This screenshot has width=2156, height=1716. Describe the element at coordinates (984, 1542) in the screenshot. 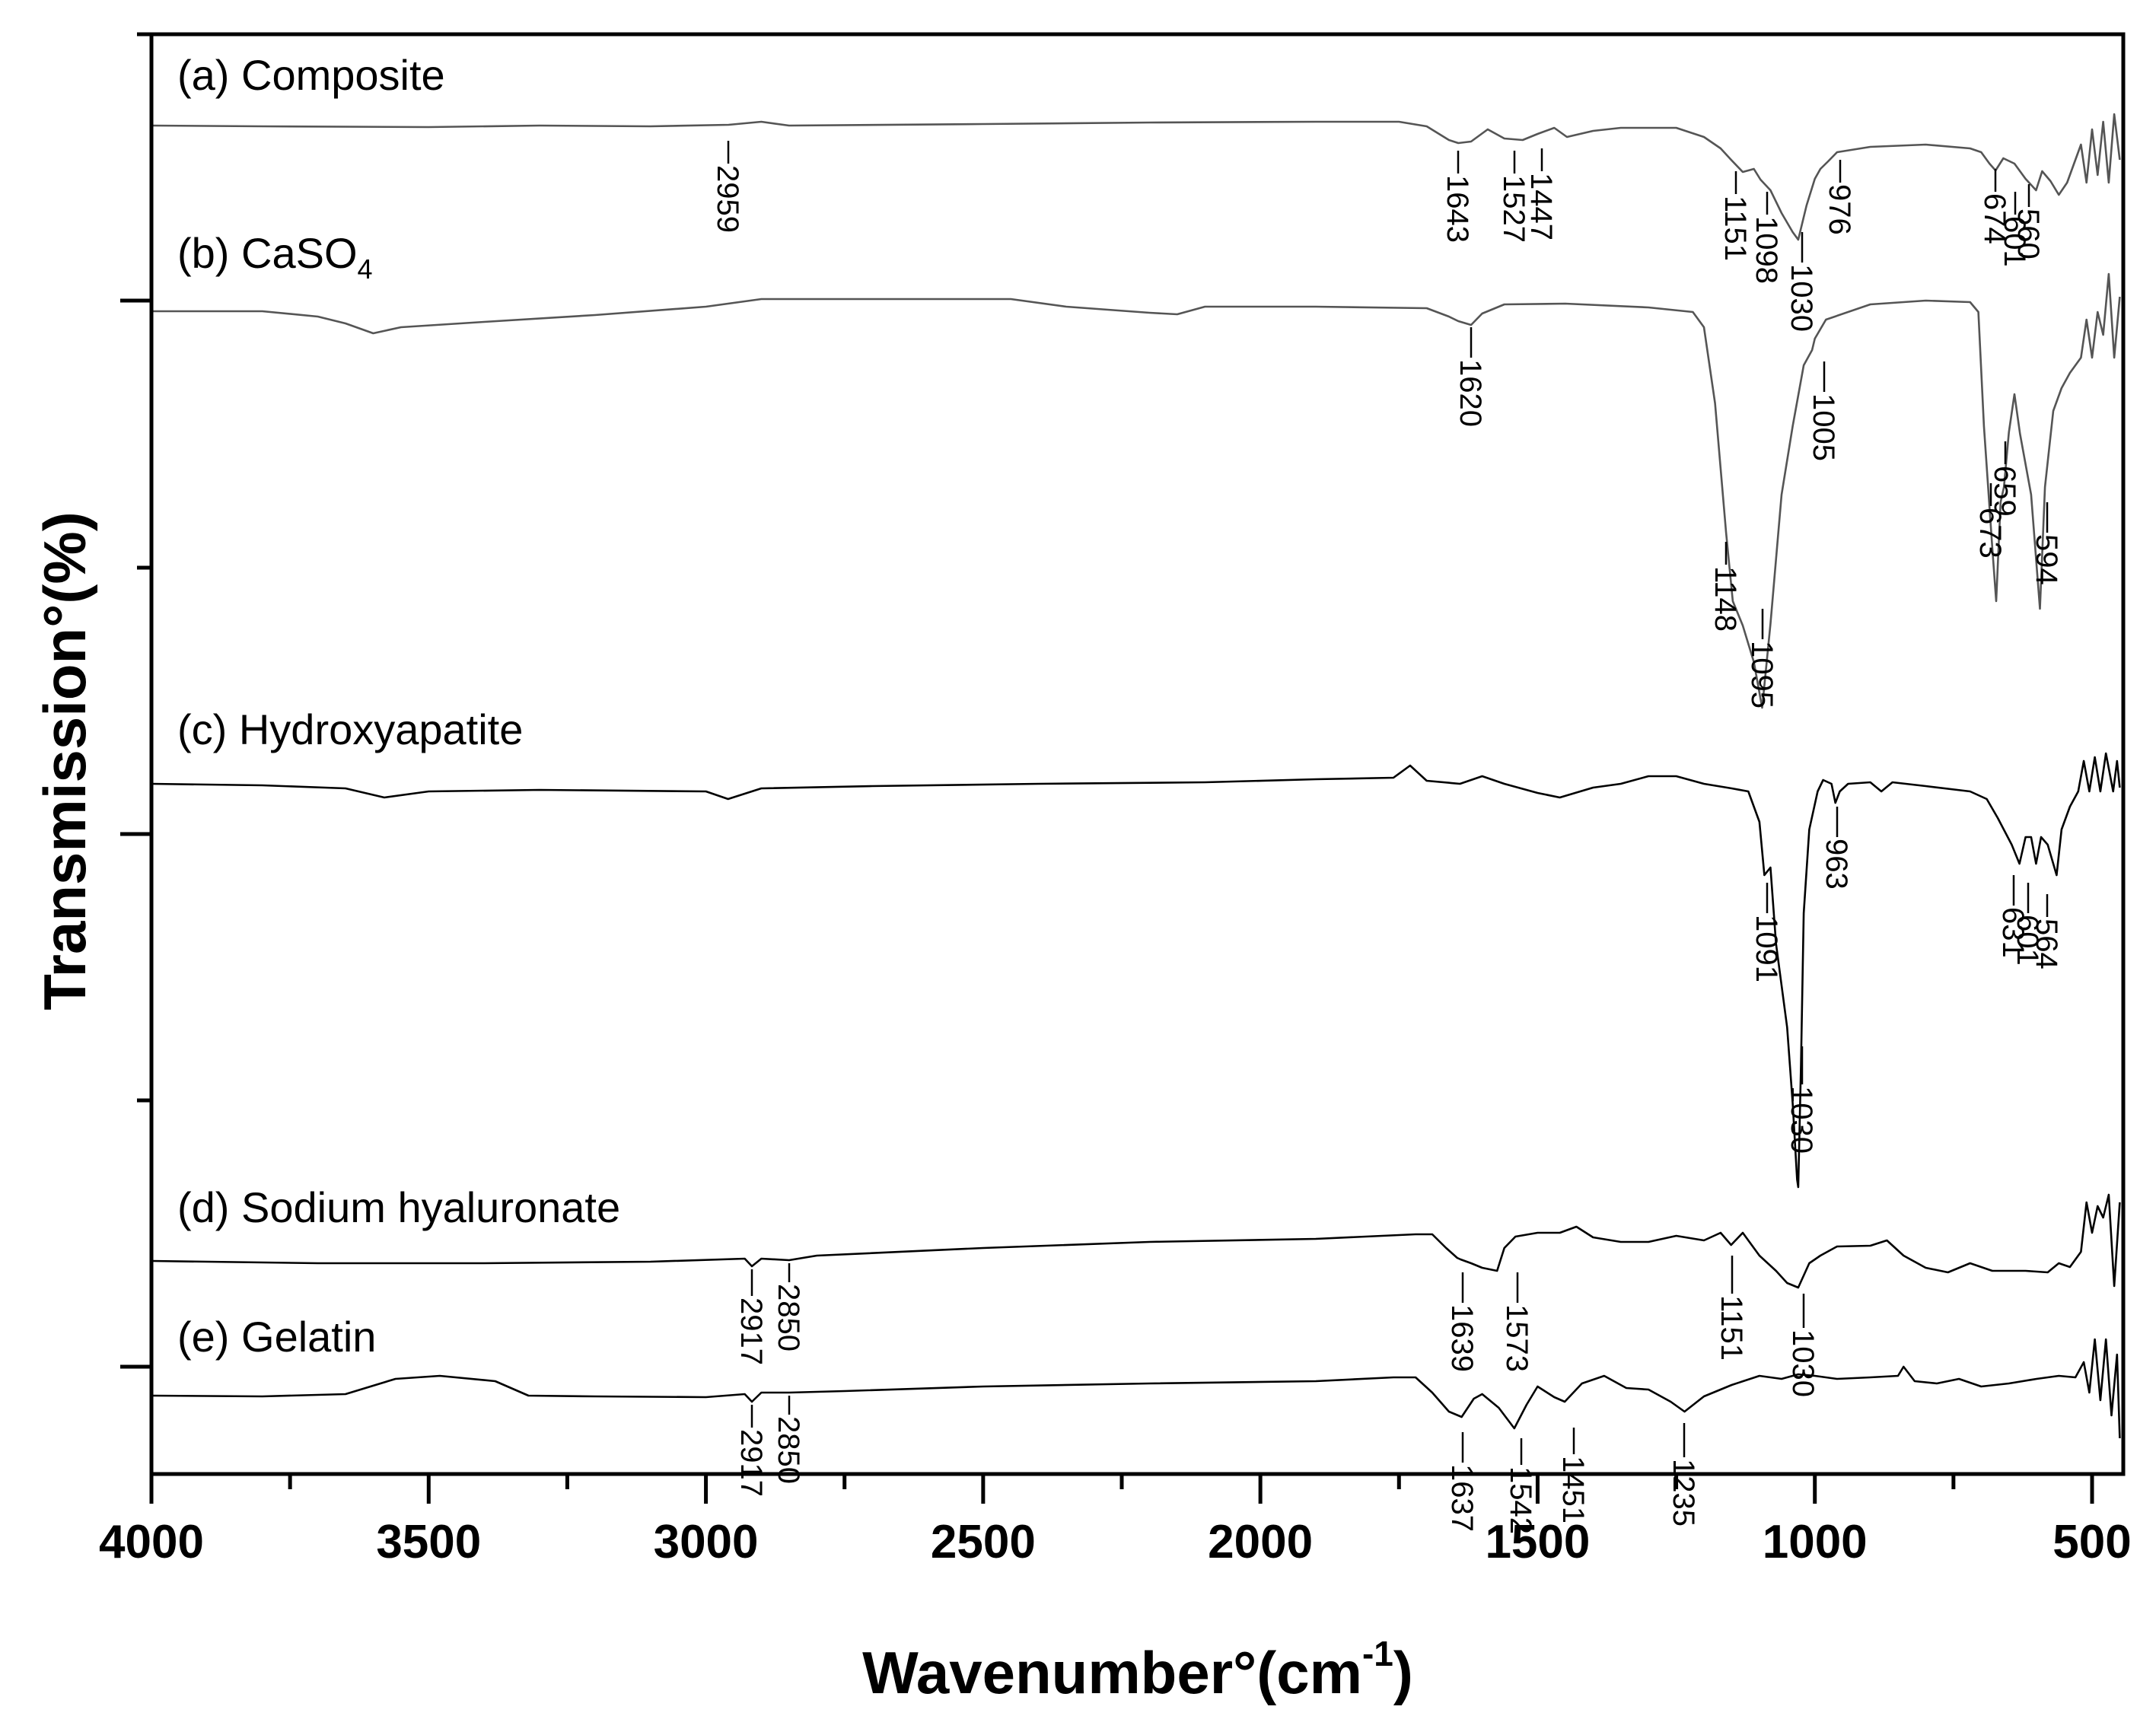

I see `x-tick-label: 2500` at that location.